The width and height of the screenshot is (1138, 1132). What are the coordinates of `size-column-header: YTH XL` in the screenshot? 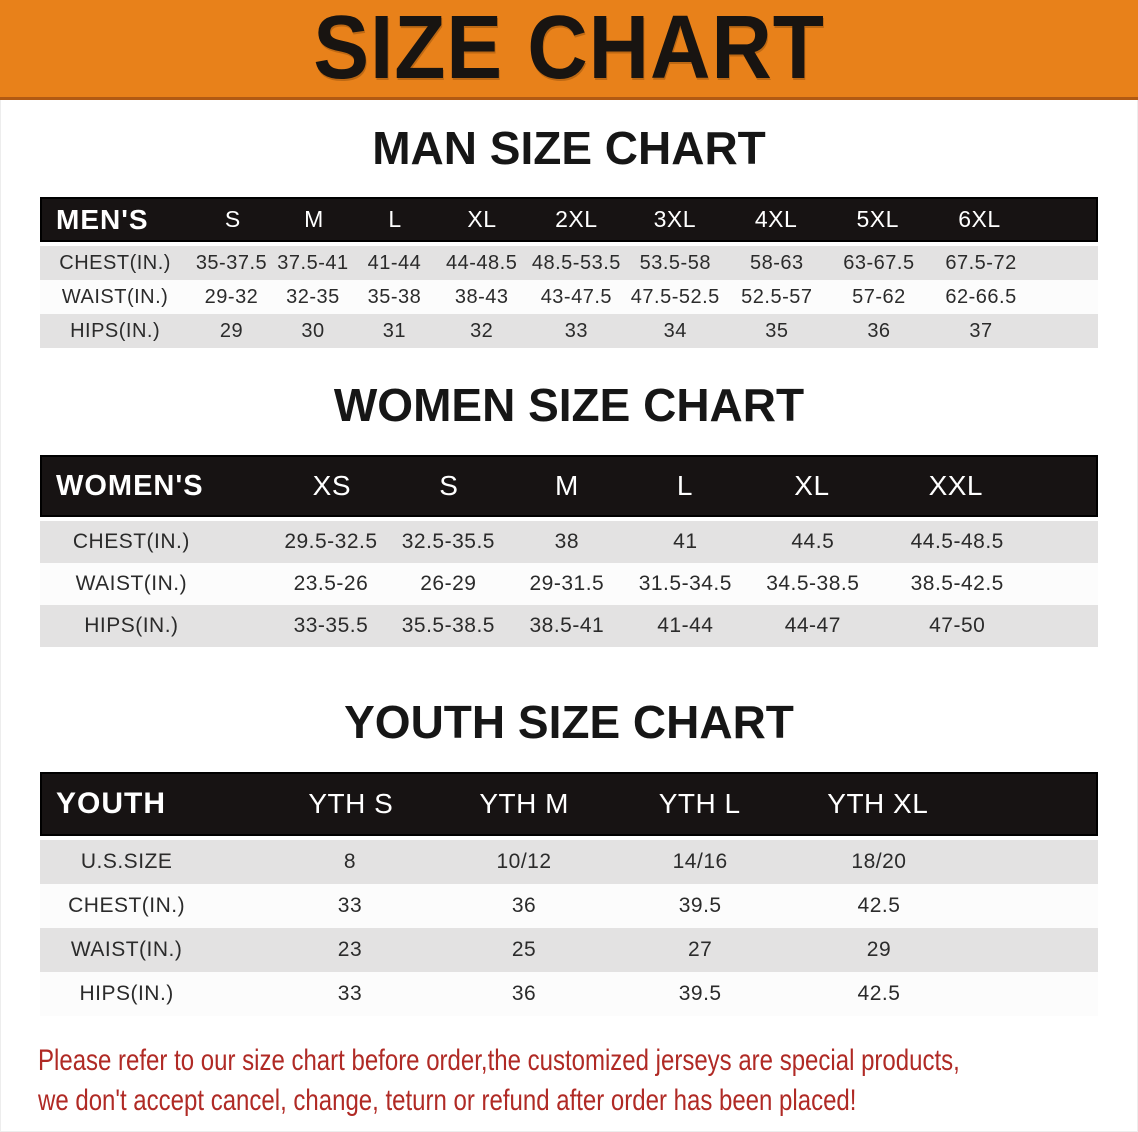 It's located at (878, 803).